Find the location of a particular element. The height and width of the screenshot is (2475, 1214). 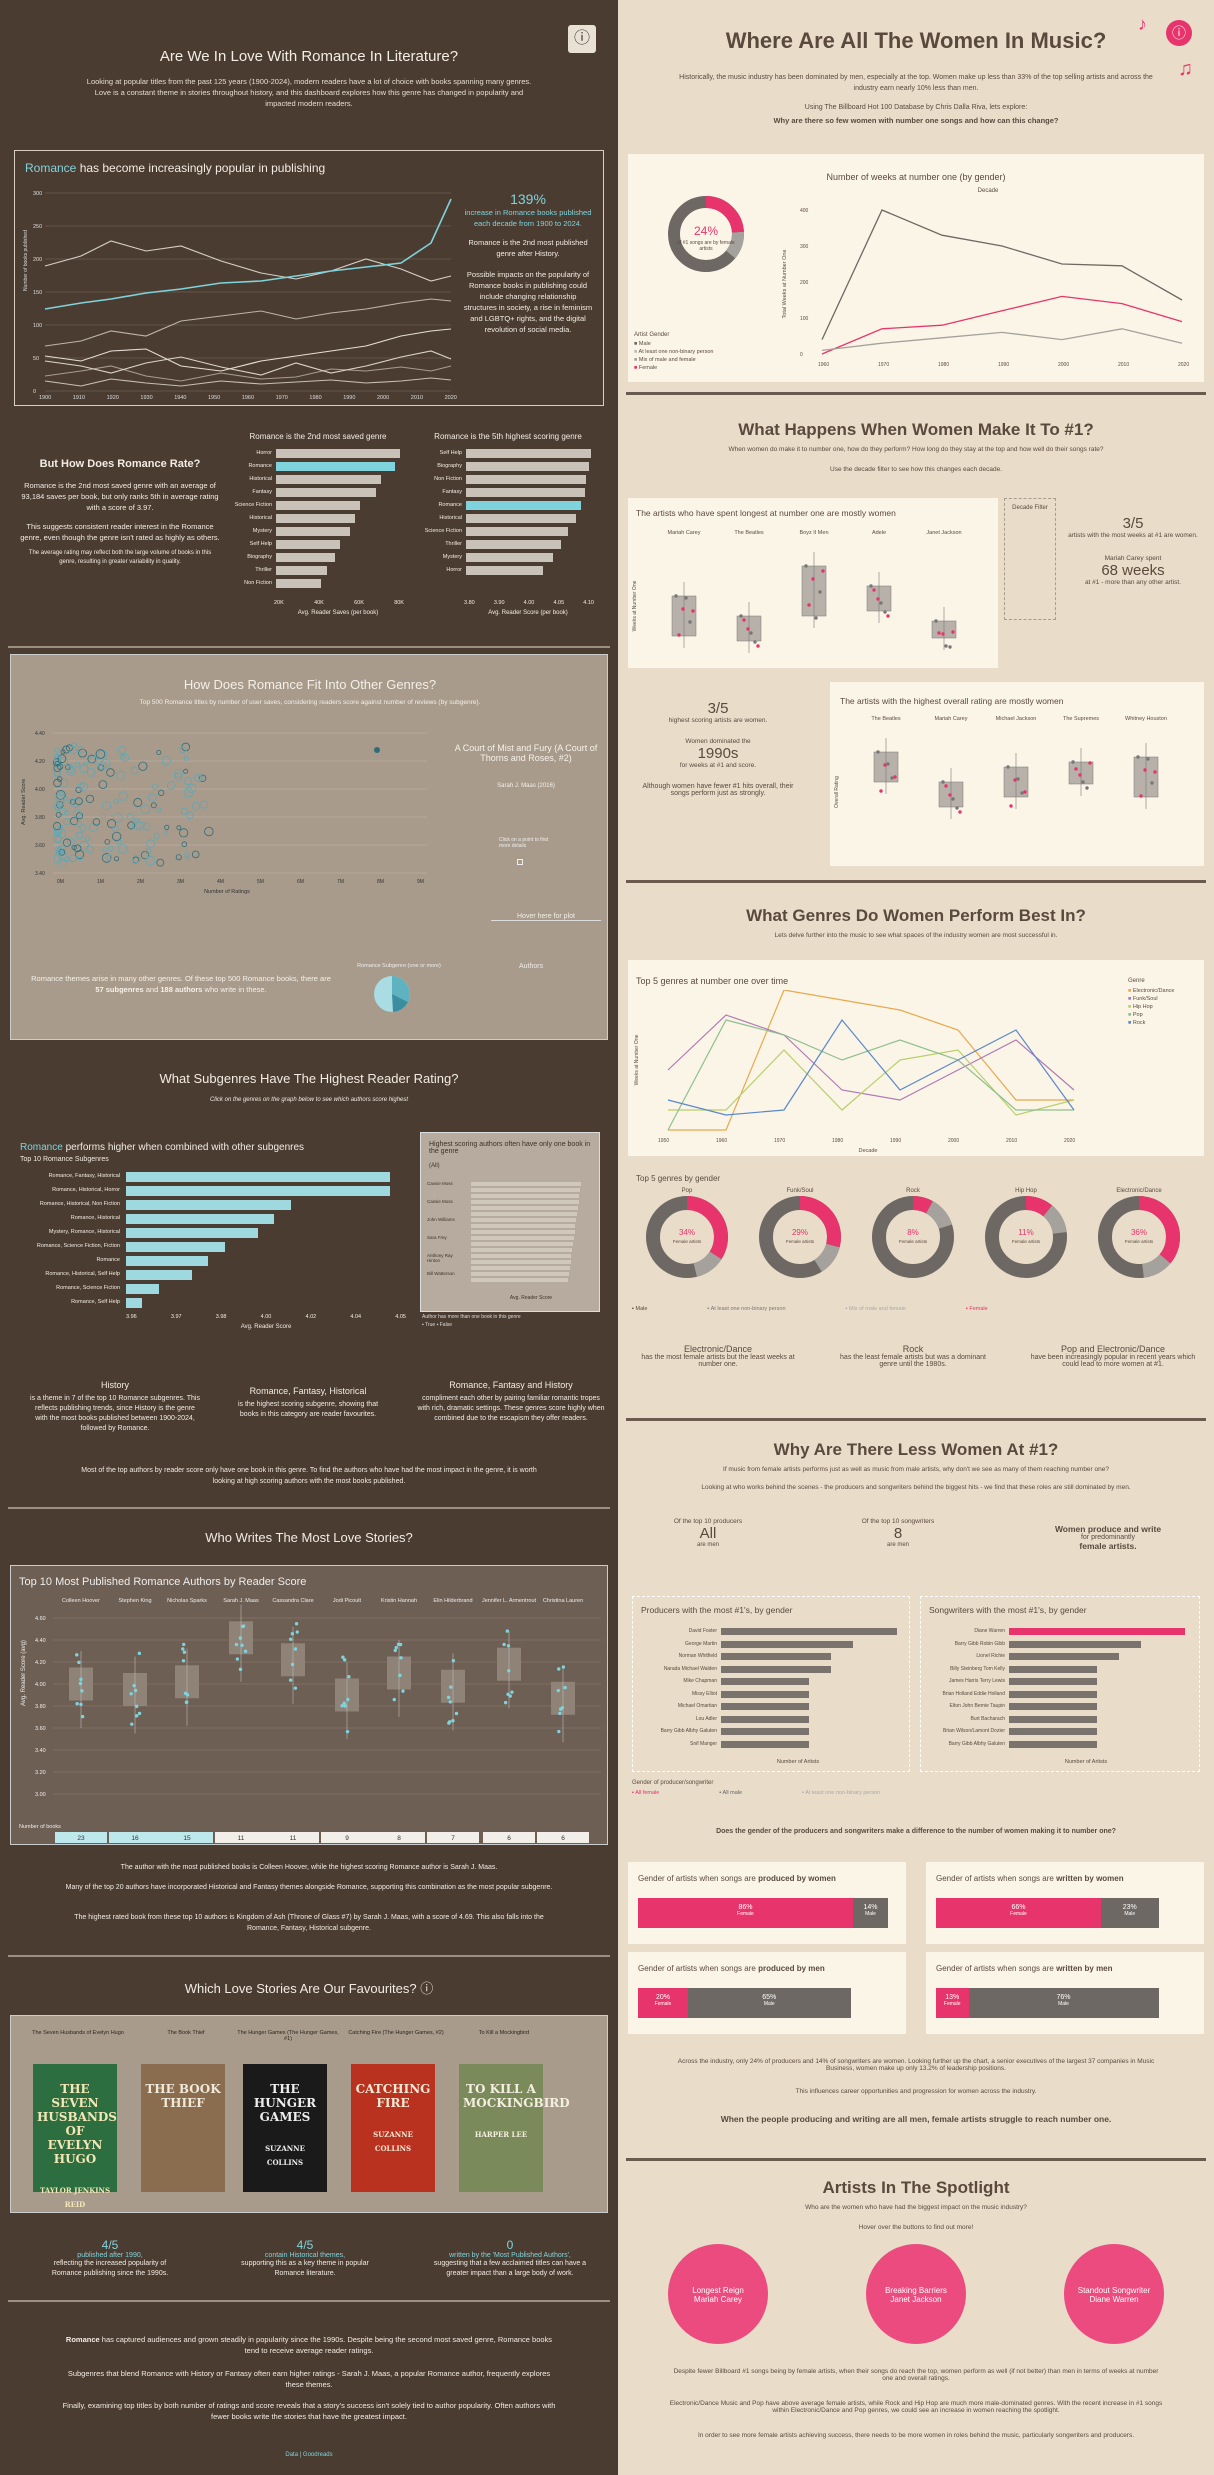

authors-y-label: Avg. Reader Score (avg) is located at coordinates (24, 1673).